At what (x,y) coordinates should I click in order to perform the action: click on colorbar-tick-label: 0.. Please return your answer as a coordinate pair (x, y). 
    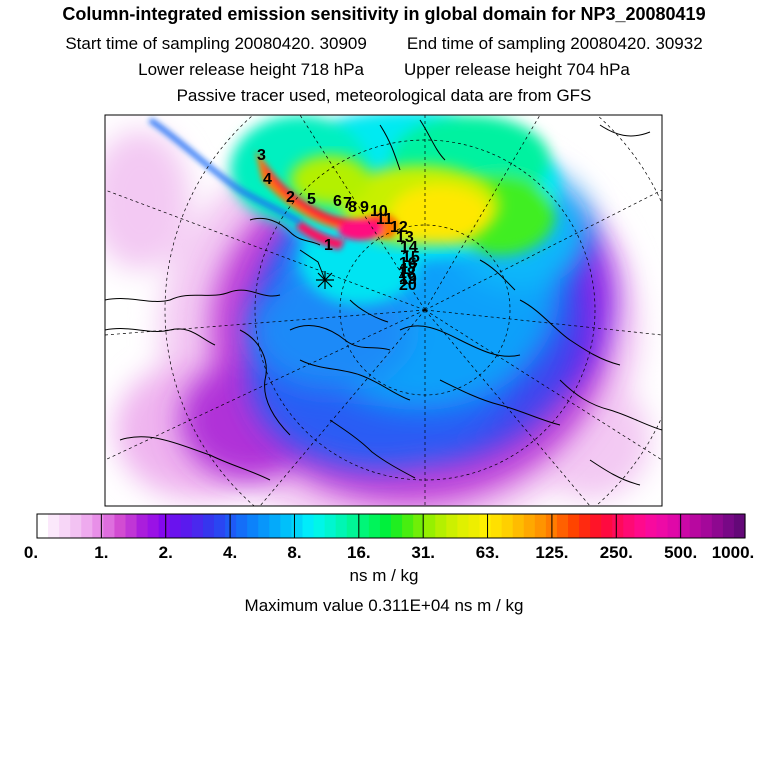
    Looking at the image, I should click on (31, 552).